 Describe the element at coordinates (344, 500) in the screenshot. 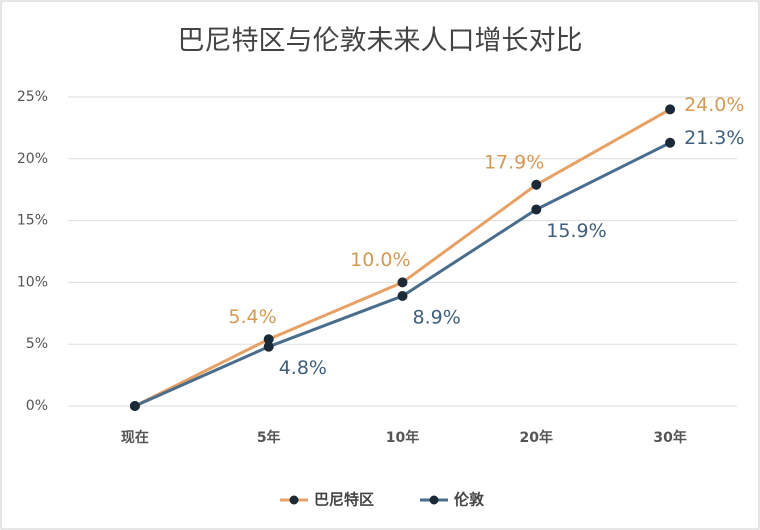

I see `legend-label: 巴尼特区` at that location.